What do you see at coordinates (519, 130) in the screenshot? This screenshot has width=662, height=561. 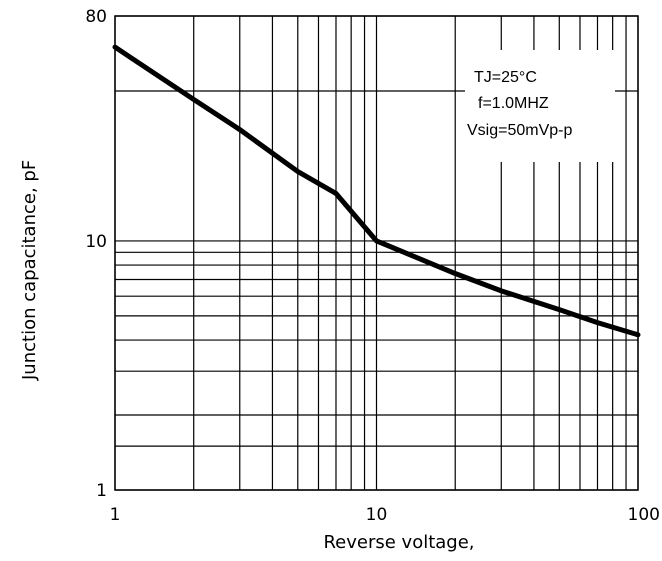 I see `annotation-line-3: Vsig=50mVp-p` at bounding box center [519, 130].